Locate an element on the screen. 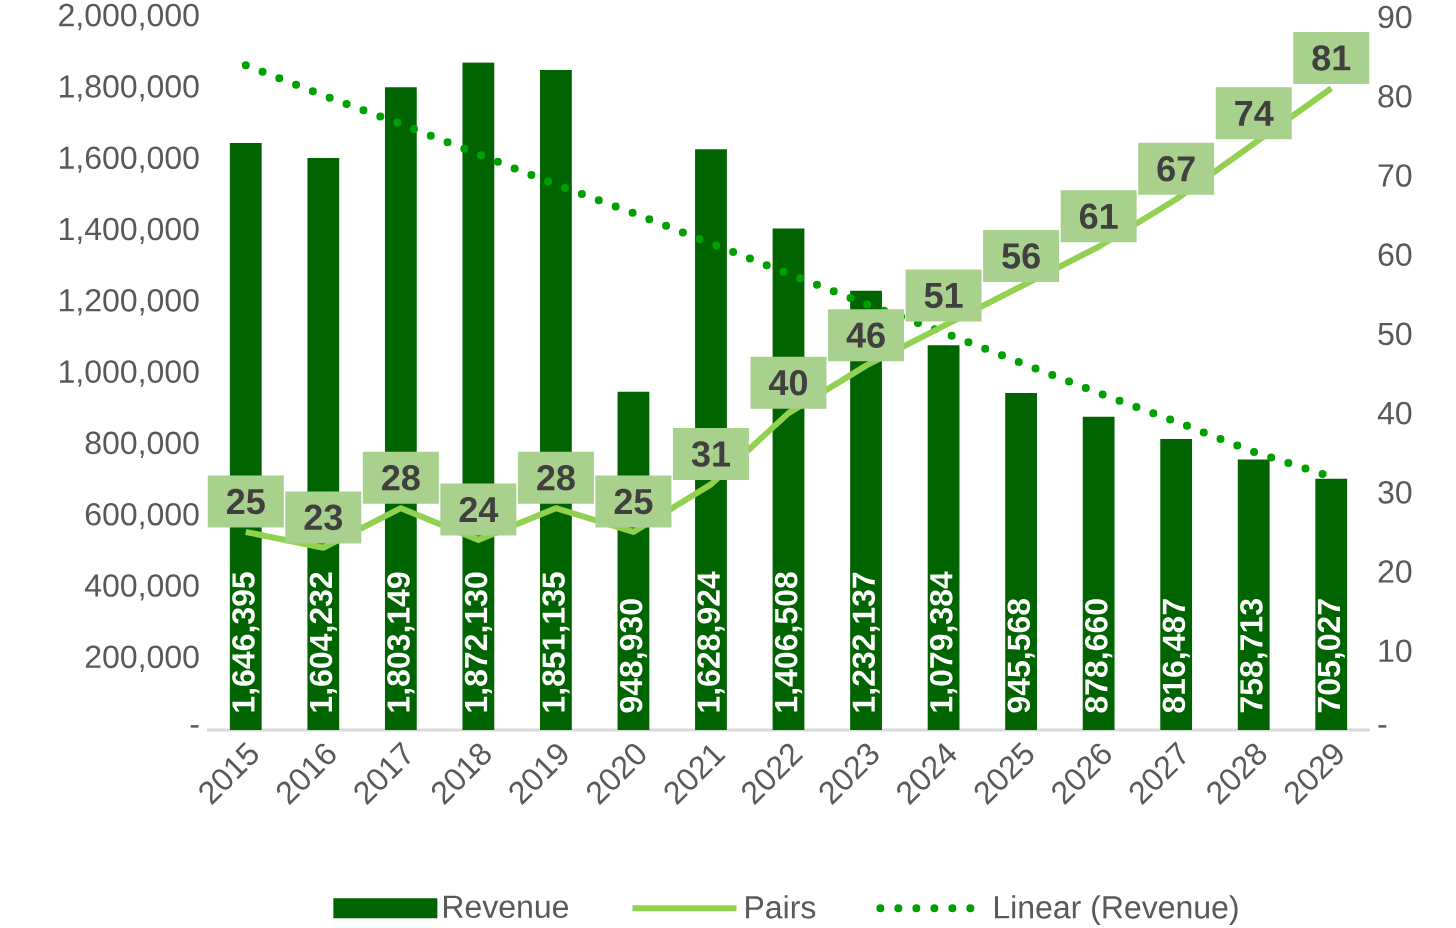 The width and height of the screenshot is (1456, 928). data-label: 56 is located at coordinates (1021, 256).